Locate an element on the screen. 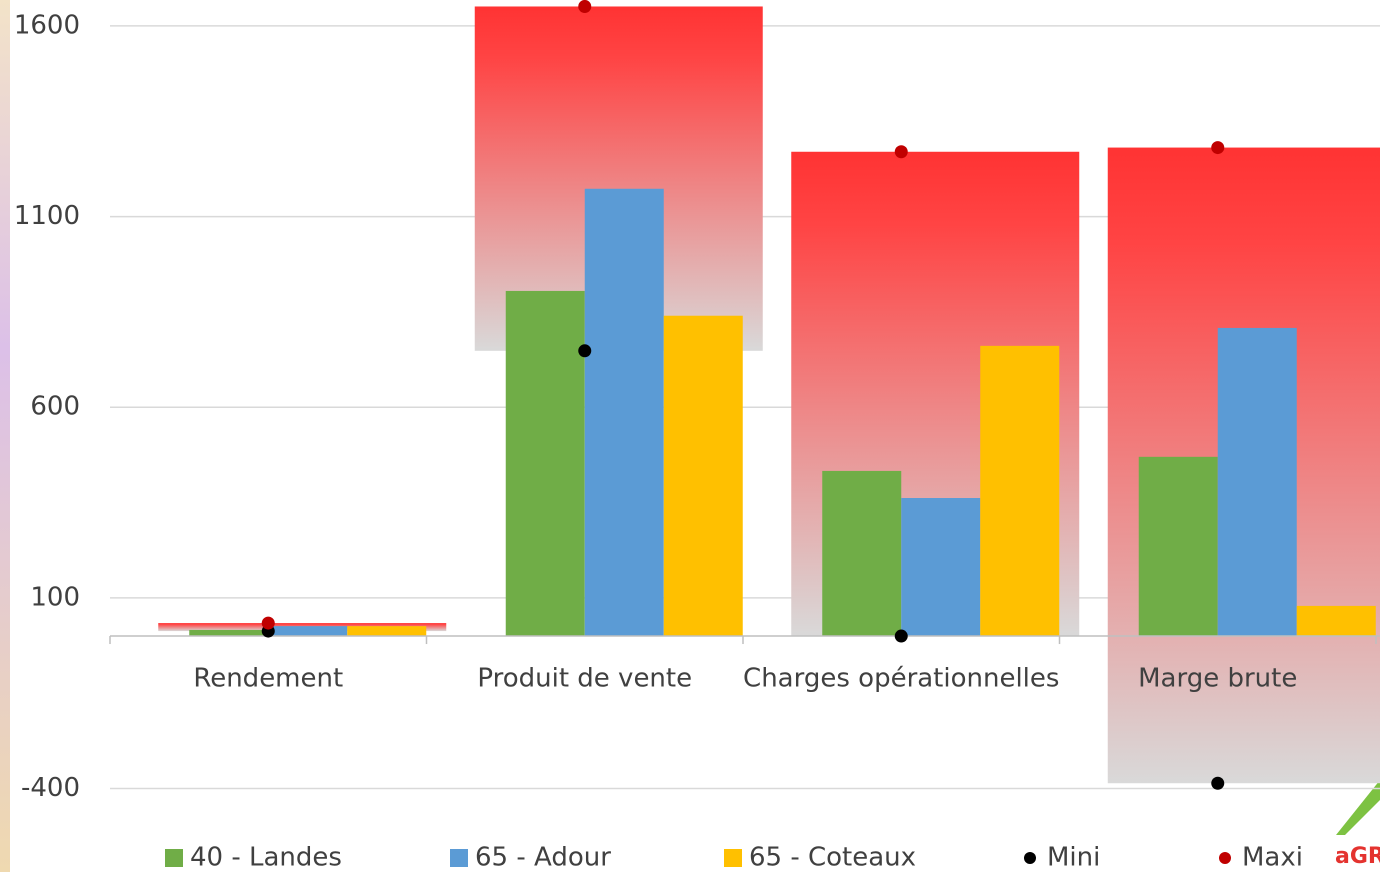  logo-leaf is located at coordinates (1358, 807).